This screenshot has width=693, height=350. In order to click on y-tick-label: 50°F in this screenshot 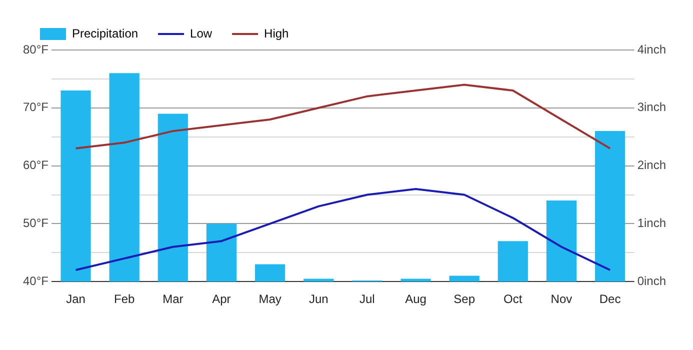, I will do `click(35, 223)`.